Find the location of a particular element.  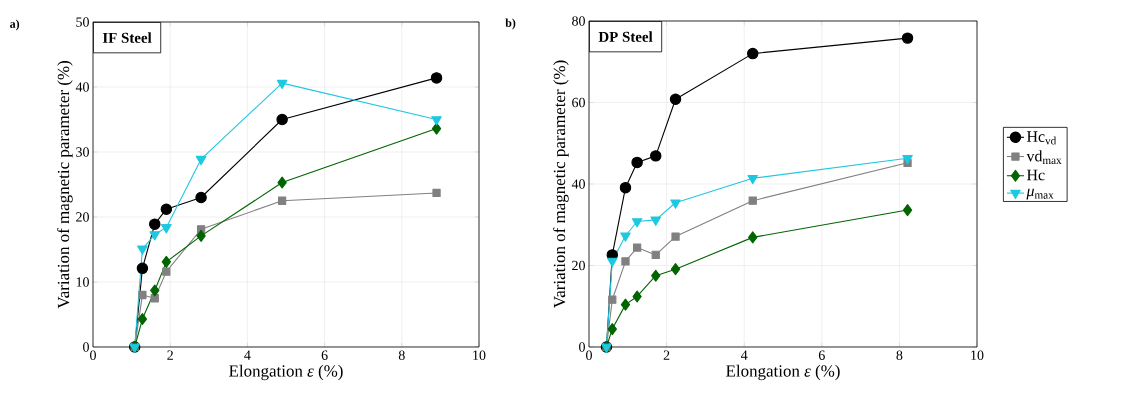

y-tick-label: 80 is located at coordinates (578, 21).